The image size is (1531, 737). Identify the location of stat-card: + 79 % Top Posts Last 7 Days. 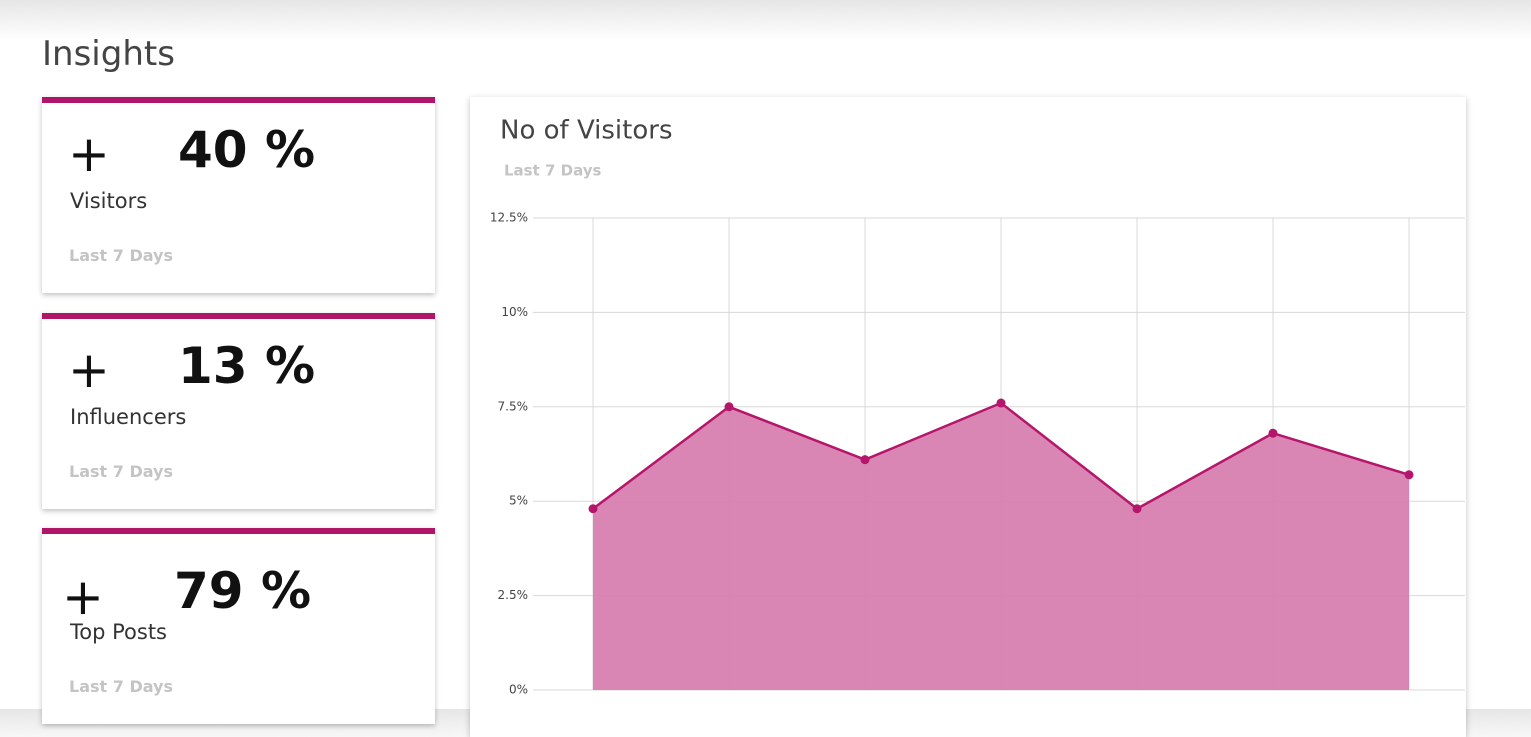
(238, 626).